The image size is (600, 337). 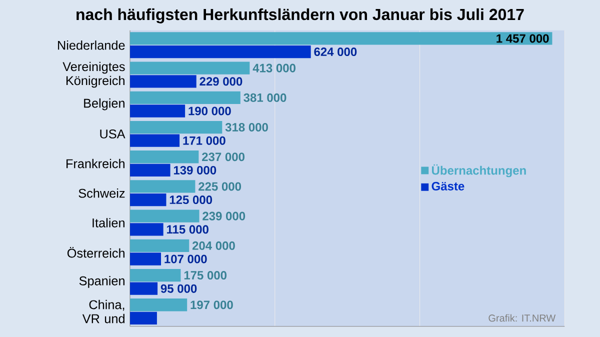 I want to click on data-label: 175 000, so click(x=205, y=275).